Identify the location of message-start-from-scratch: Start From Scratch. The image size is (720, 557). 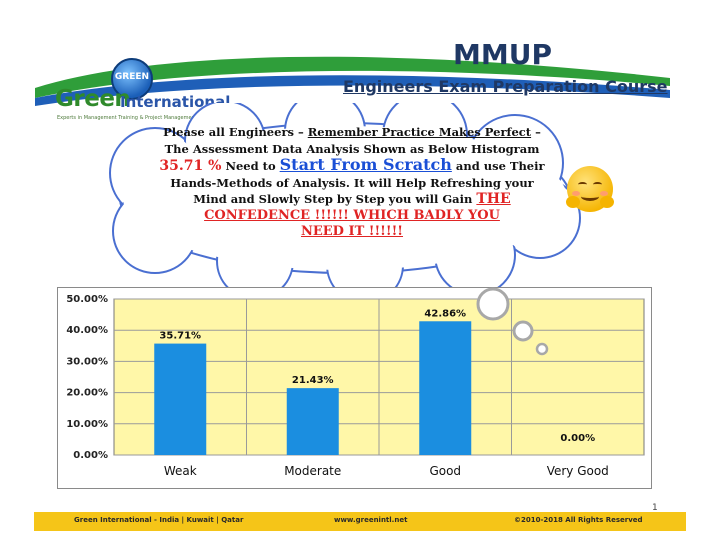
(365, 164).